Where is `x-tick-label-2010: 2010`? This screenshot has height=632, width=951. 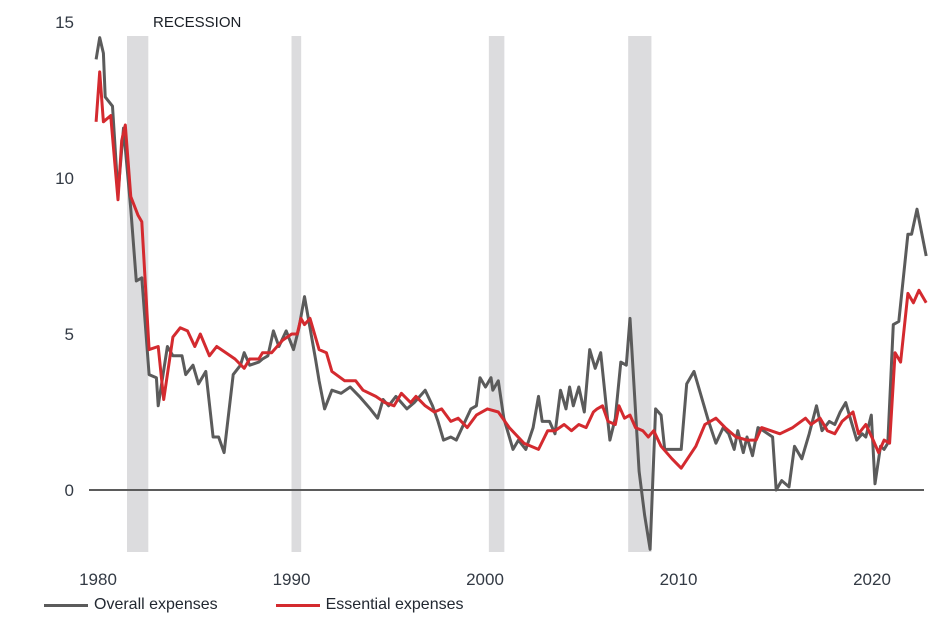 x-tick-label-2010: 2010 is located at coordinates (679, 579).